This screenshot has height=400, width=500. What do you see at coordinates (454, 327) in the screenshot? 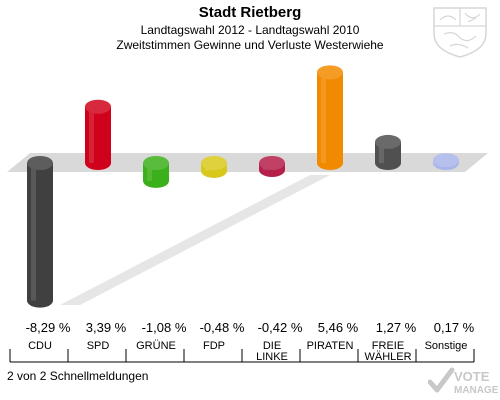
I see `value-label: 0,17 %` at bounding box center [454, 327].